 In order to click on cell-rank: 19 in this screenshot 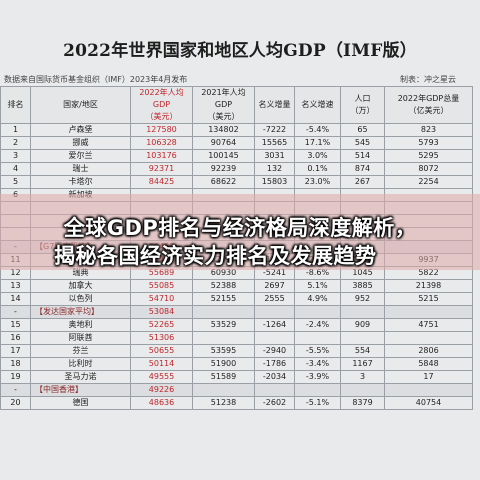, I will do `click(15, 377)`.